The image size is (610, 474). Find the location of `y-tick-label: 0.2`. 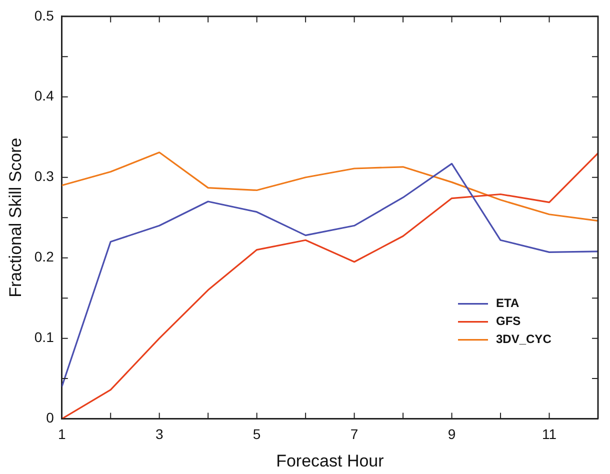

y-tick-label: 0.2 is located at coordinates (44, 256).